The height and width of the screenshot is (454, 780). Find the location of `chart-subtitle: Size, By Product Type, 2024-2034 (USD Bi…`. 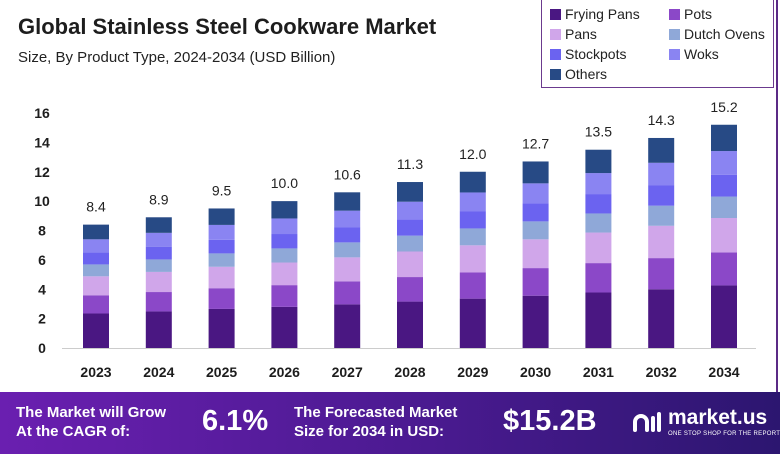

chart-subtitle: Size, By Product Type, 2024-2034 (USD Bi… is located at coordinates (177, 57).